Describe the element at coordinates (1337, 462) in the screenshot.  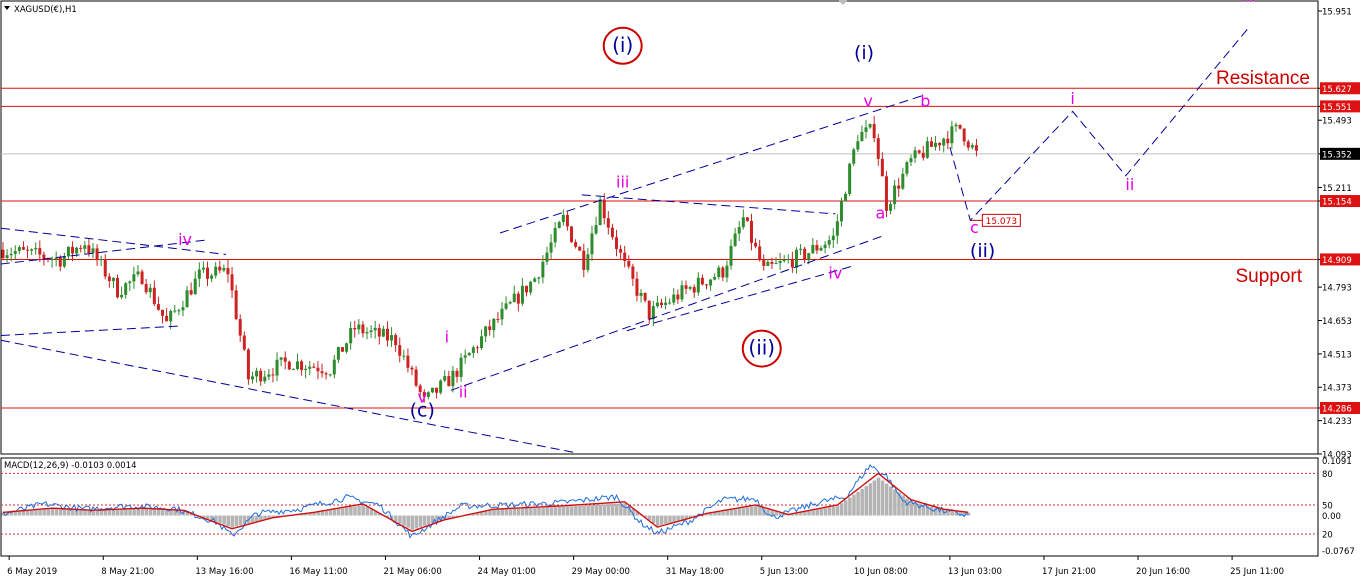
I see `macd-tick-label: 0.1091` at that location.